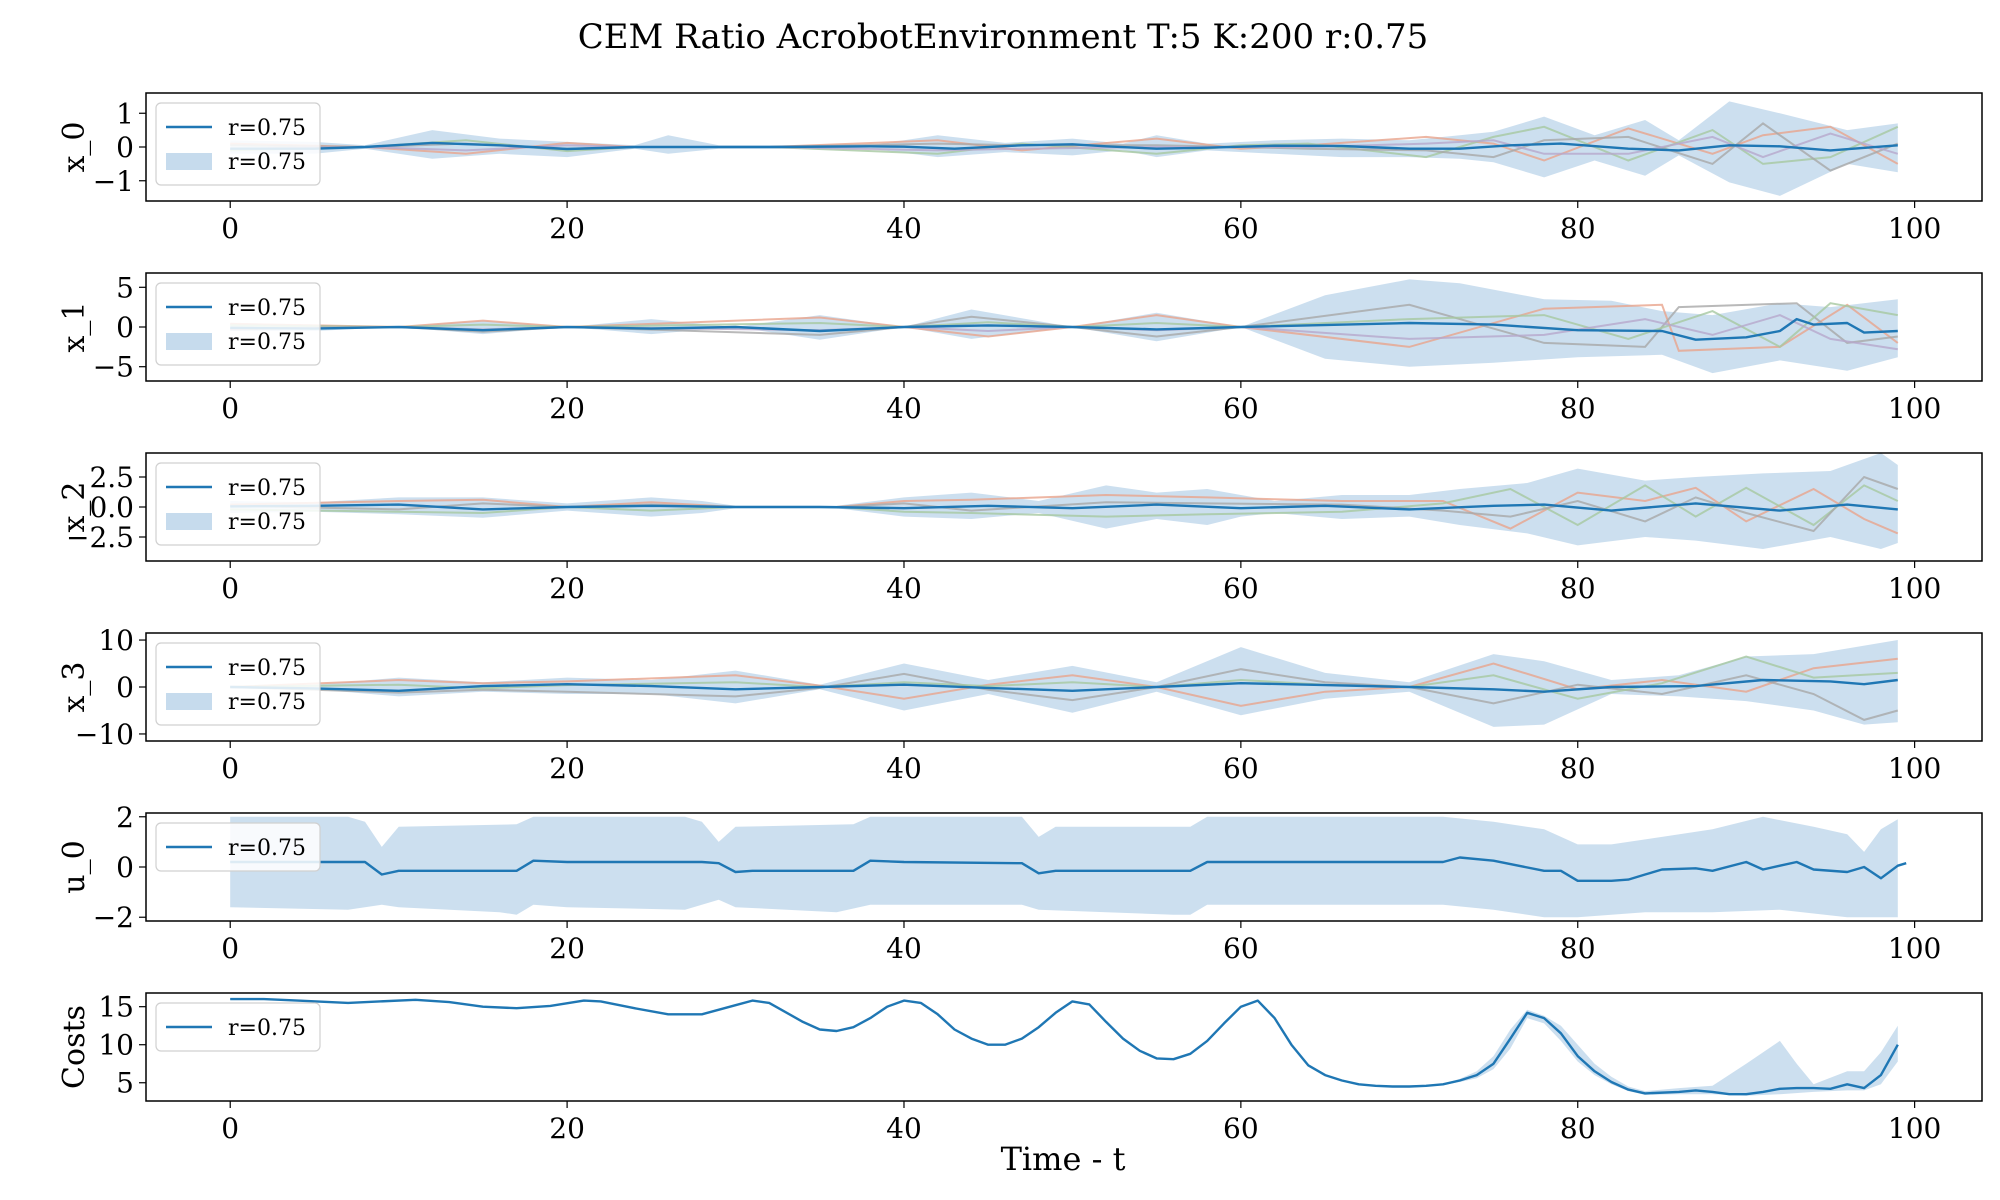  Describe the element at coordinates (74, 506) in the screenshot. I see `y-axis-label: x_2` at that location.